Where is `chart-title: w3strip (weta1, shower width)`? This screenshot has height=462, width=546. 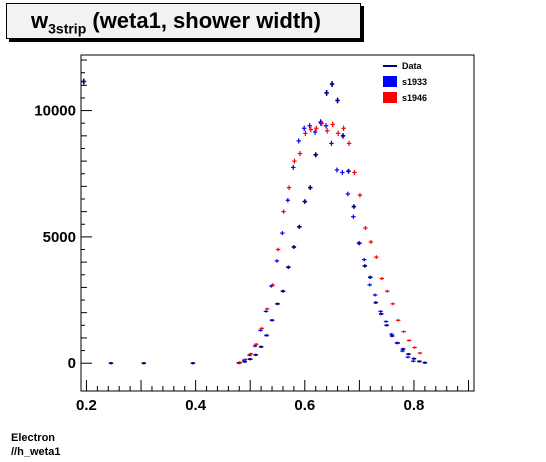
chart-title: w3strip (weta1, shower width) is located at coordinates (176, 22).